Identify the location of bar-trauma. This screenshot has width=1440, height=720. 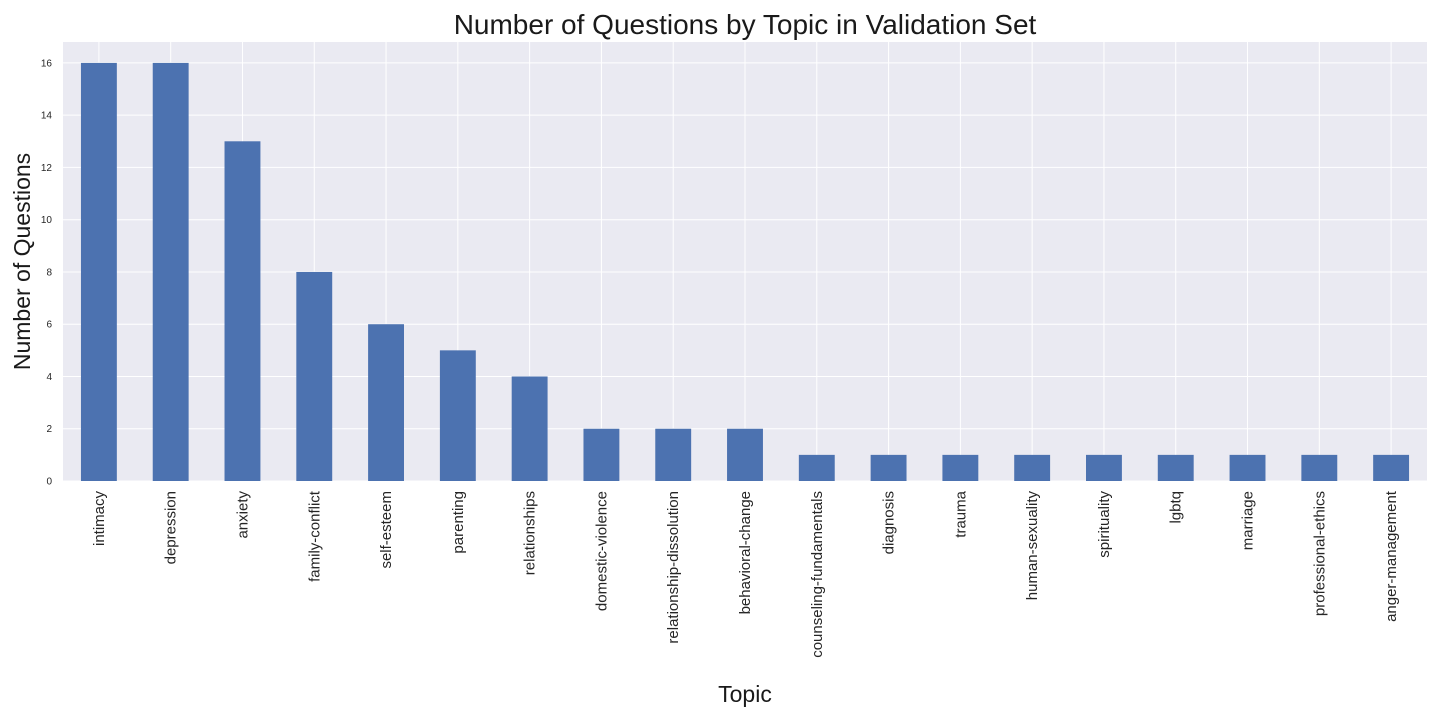
(960, 467).